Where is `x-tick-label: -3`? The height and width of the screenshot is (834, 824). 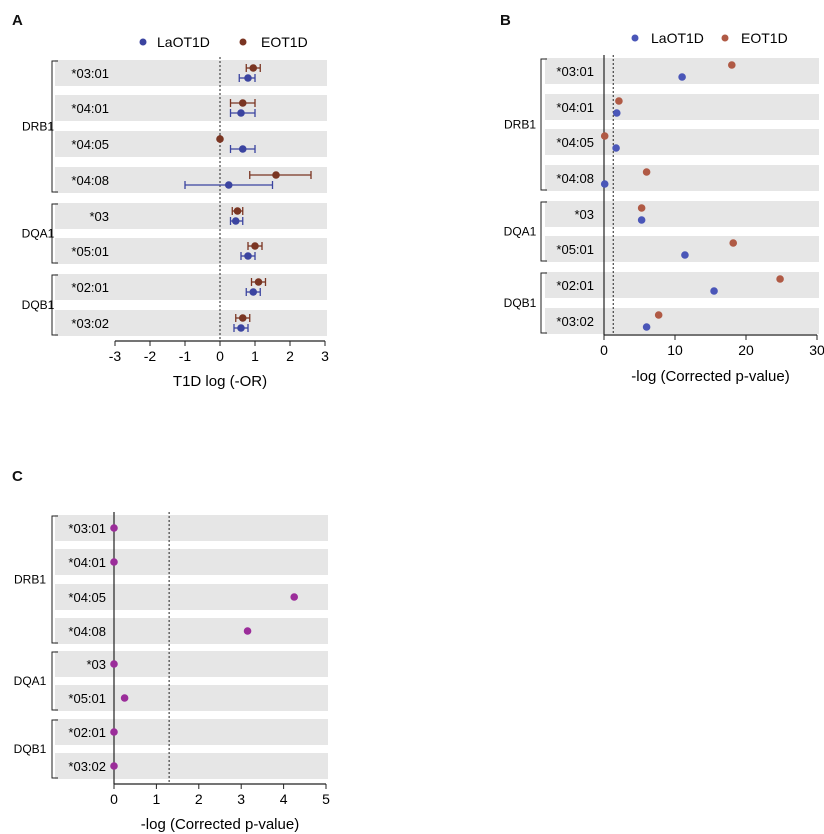 x-tick-label: -3 is located at coordinates (115, 356).